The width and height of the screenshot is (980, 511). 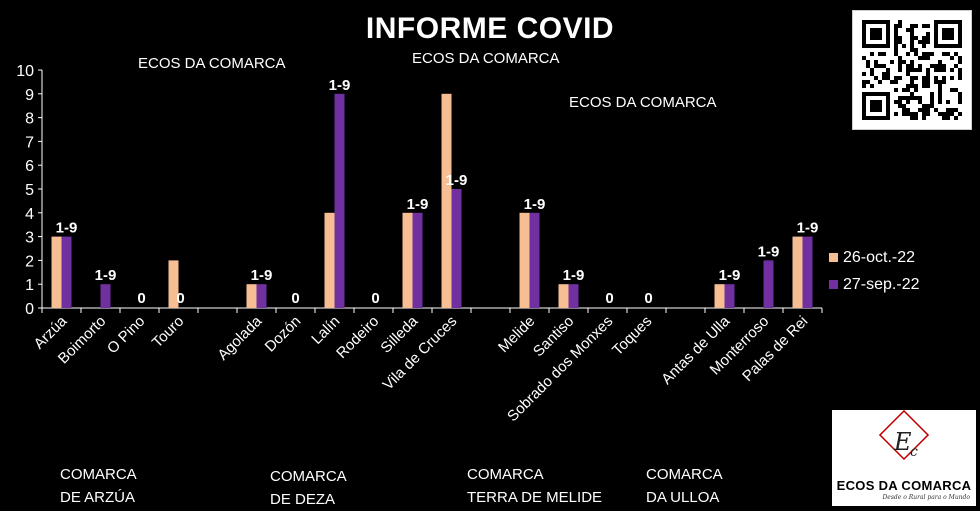 I want to click on y-tick-label: 6, so click(x=29, y=166).